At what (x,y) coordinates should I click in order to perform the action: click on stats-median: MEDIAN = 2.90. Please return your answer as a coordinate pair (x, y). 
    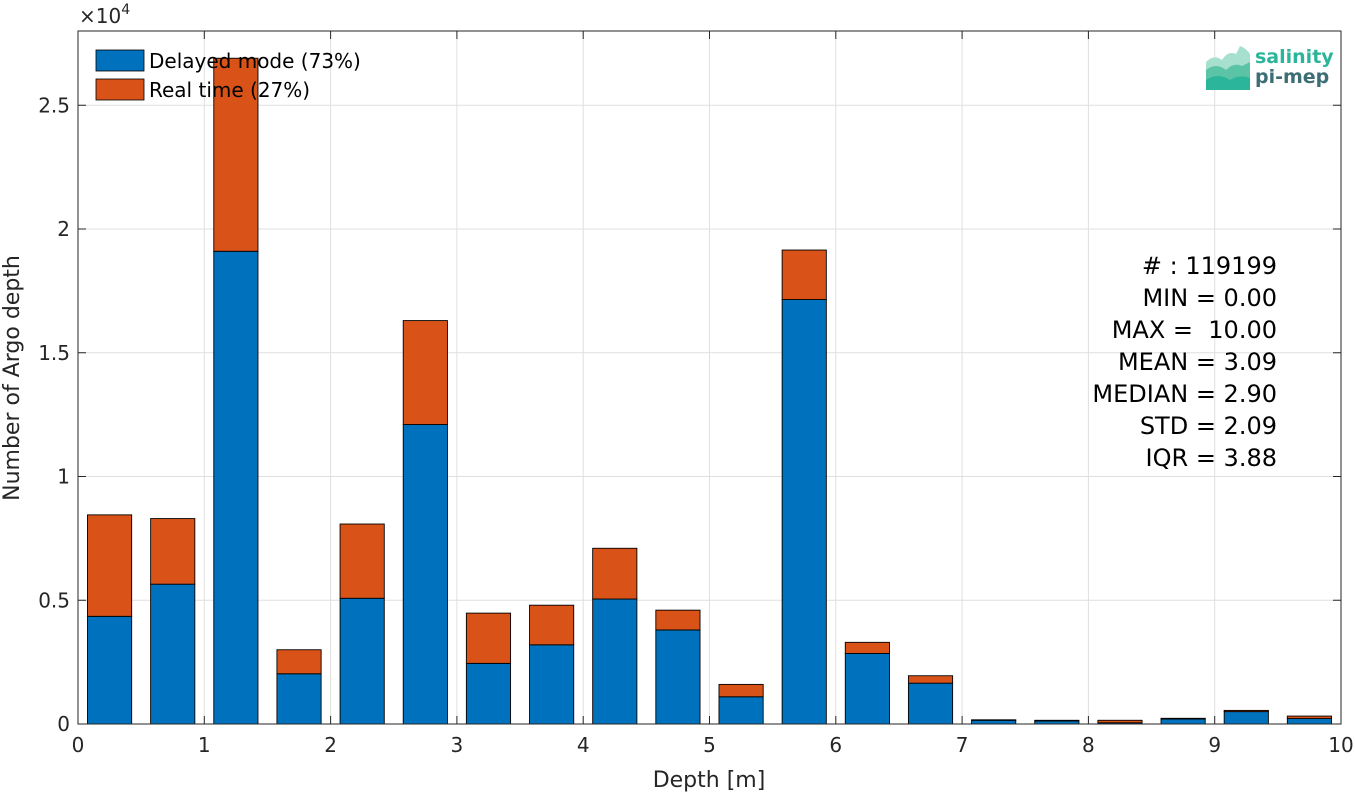
    Looking at the image, I should click on (1184, 394).